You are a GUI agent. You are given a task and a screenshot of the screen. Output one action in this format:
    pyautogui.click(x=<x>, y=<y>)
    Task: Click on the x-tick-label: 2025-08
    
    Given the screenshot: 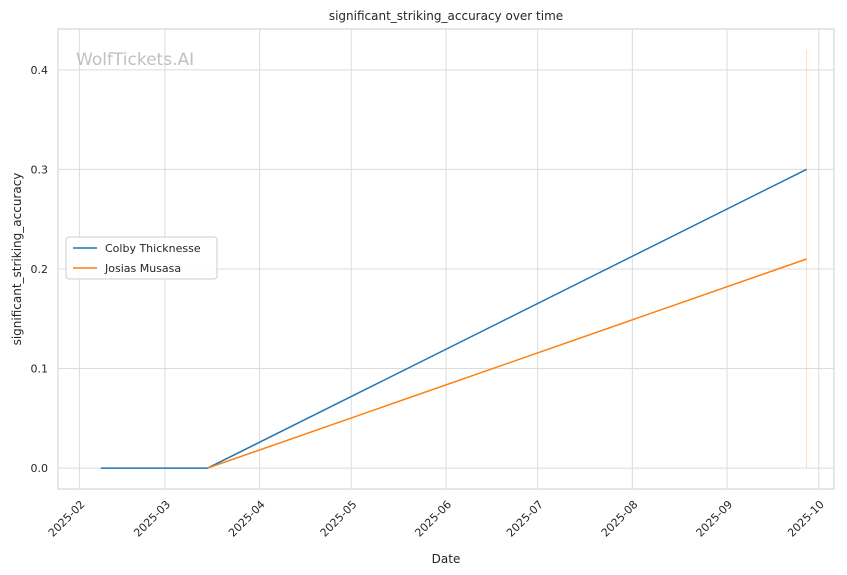 What is the action you would take?
    pyautogui.click(x=620, y=519)
    